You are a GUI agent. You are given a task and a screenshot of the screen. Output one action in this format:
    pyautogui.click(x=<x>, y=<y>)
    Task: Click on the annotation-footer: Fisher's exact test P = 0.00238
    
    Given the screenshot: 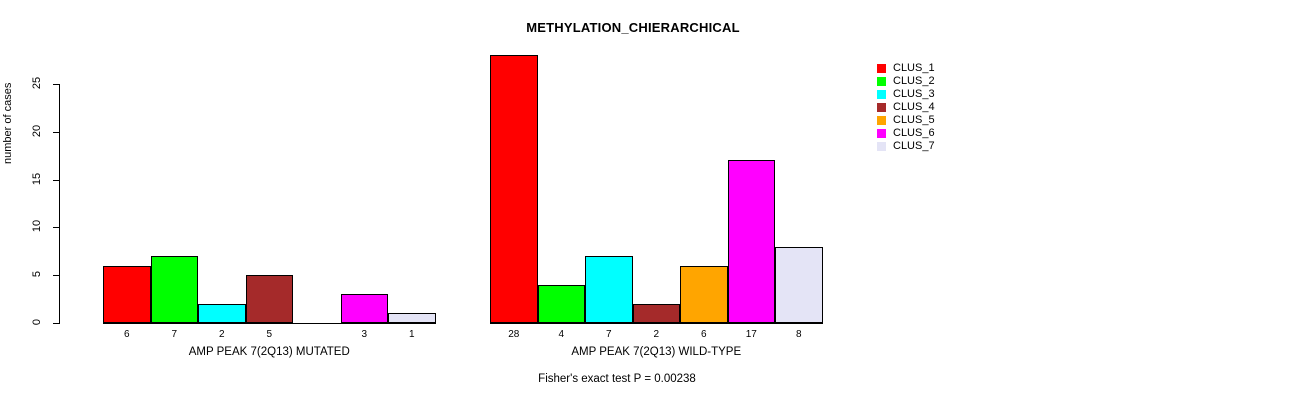 What is the action you would take?
    pyautogui.click(x=645, y=379)
    